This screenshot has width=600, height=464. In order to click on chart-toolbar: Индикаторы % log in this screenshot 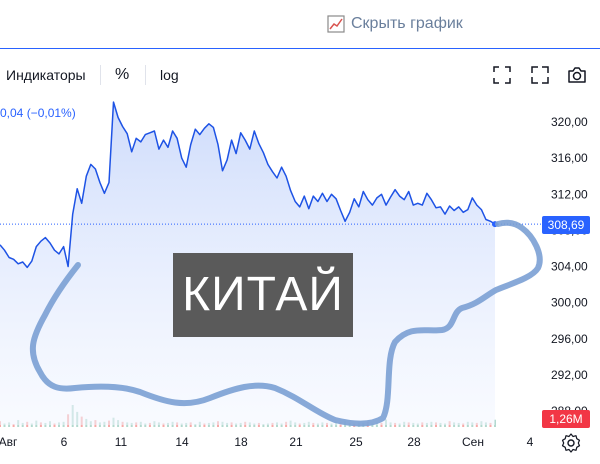, I will do `click(300, 76)`.